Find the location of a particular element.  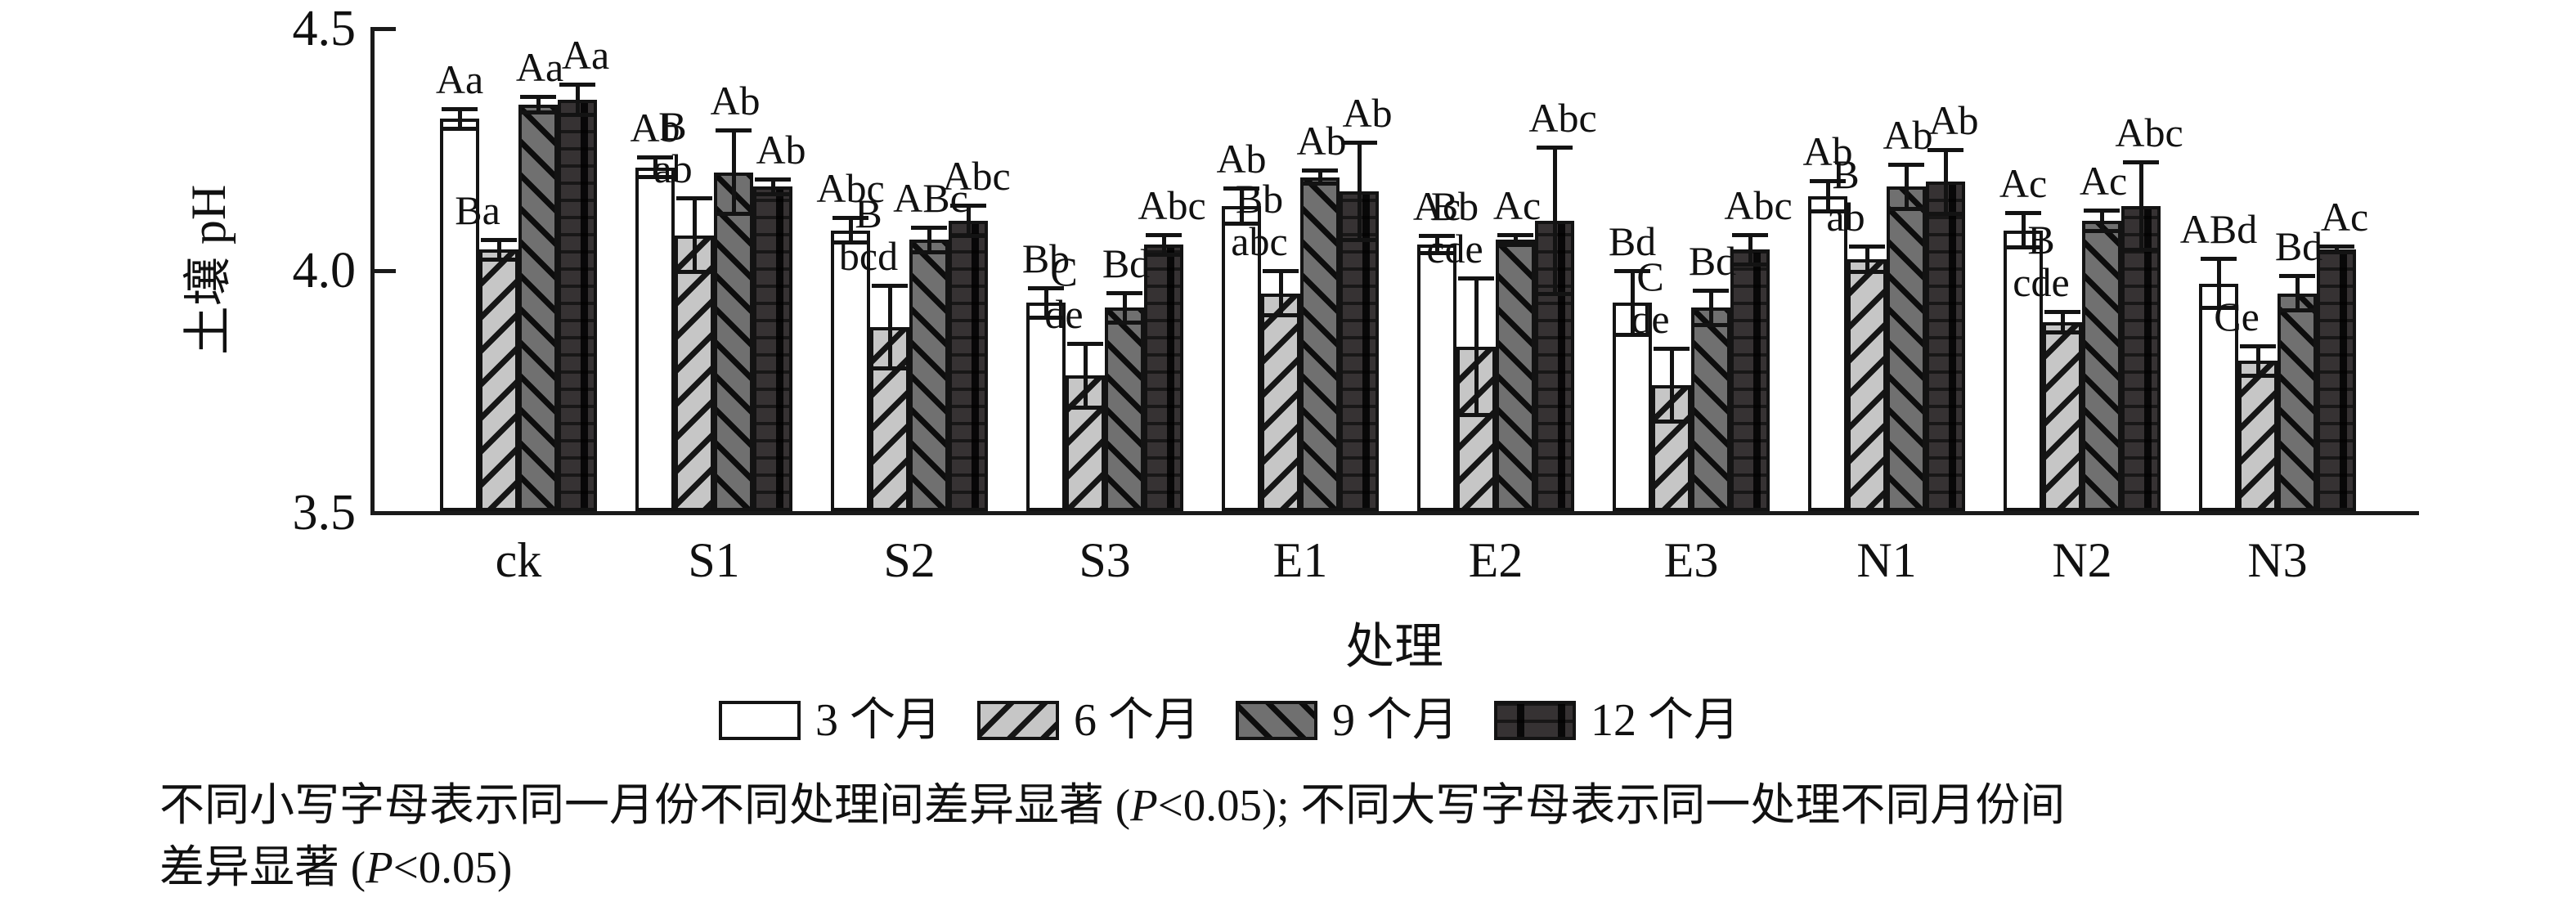

bar-E2-9个月 is located at coordinates (1516, 375).